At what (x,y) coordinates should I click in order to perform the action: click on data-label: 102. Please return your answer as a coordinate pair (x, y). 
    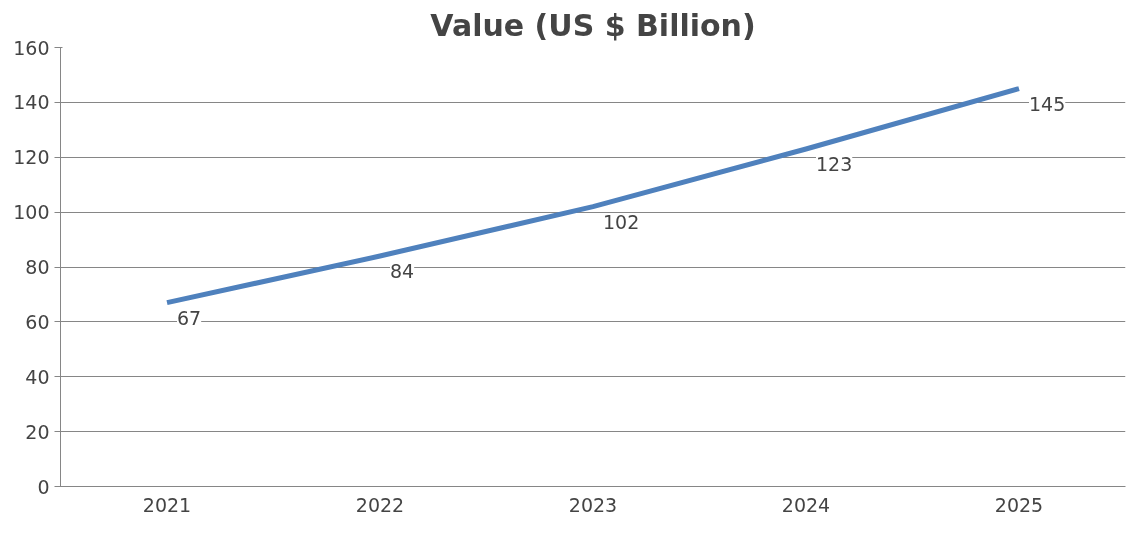
    Looking at the image, I should click on (621, 221).